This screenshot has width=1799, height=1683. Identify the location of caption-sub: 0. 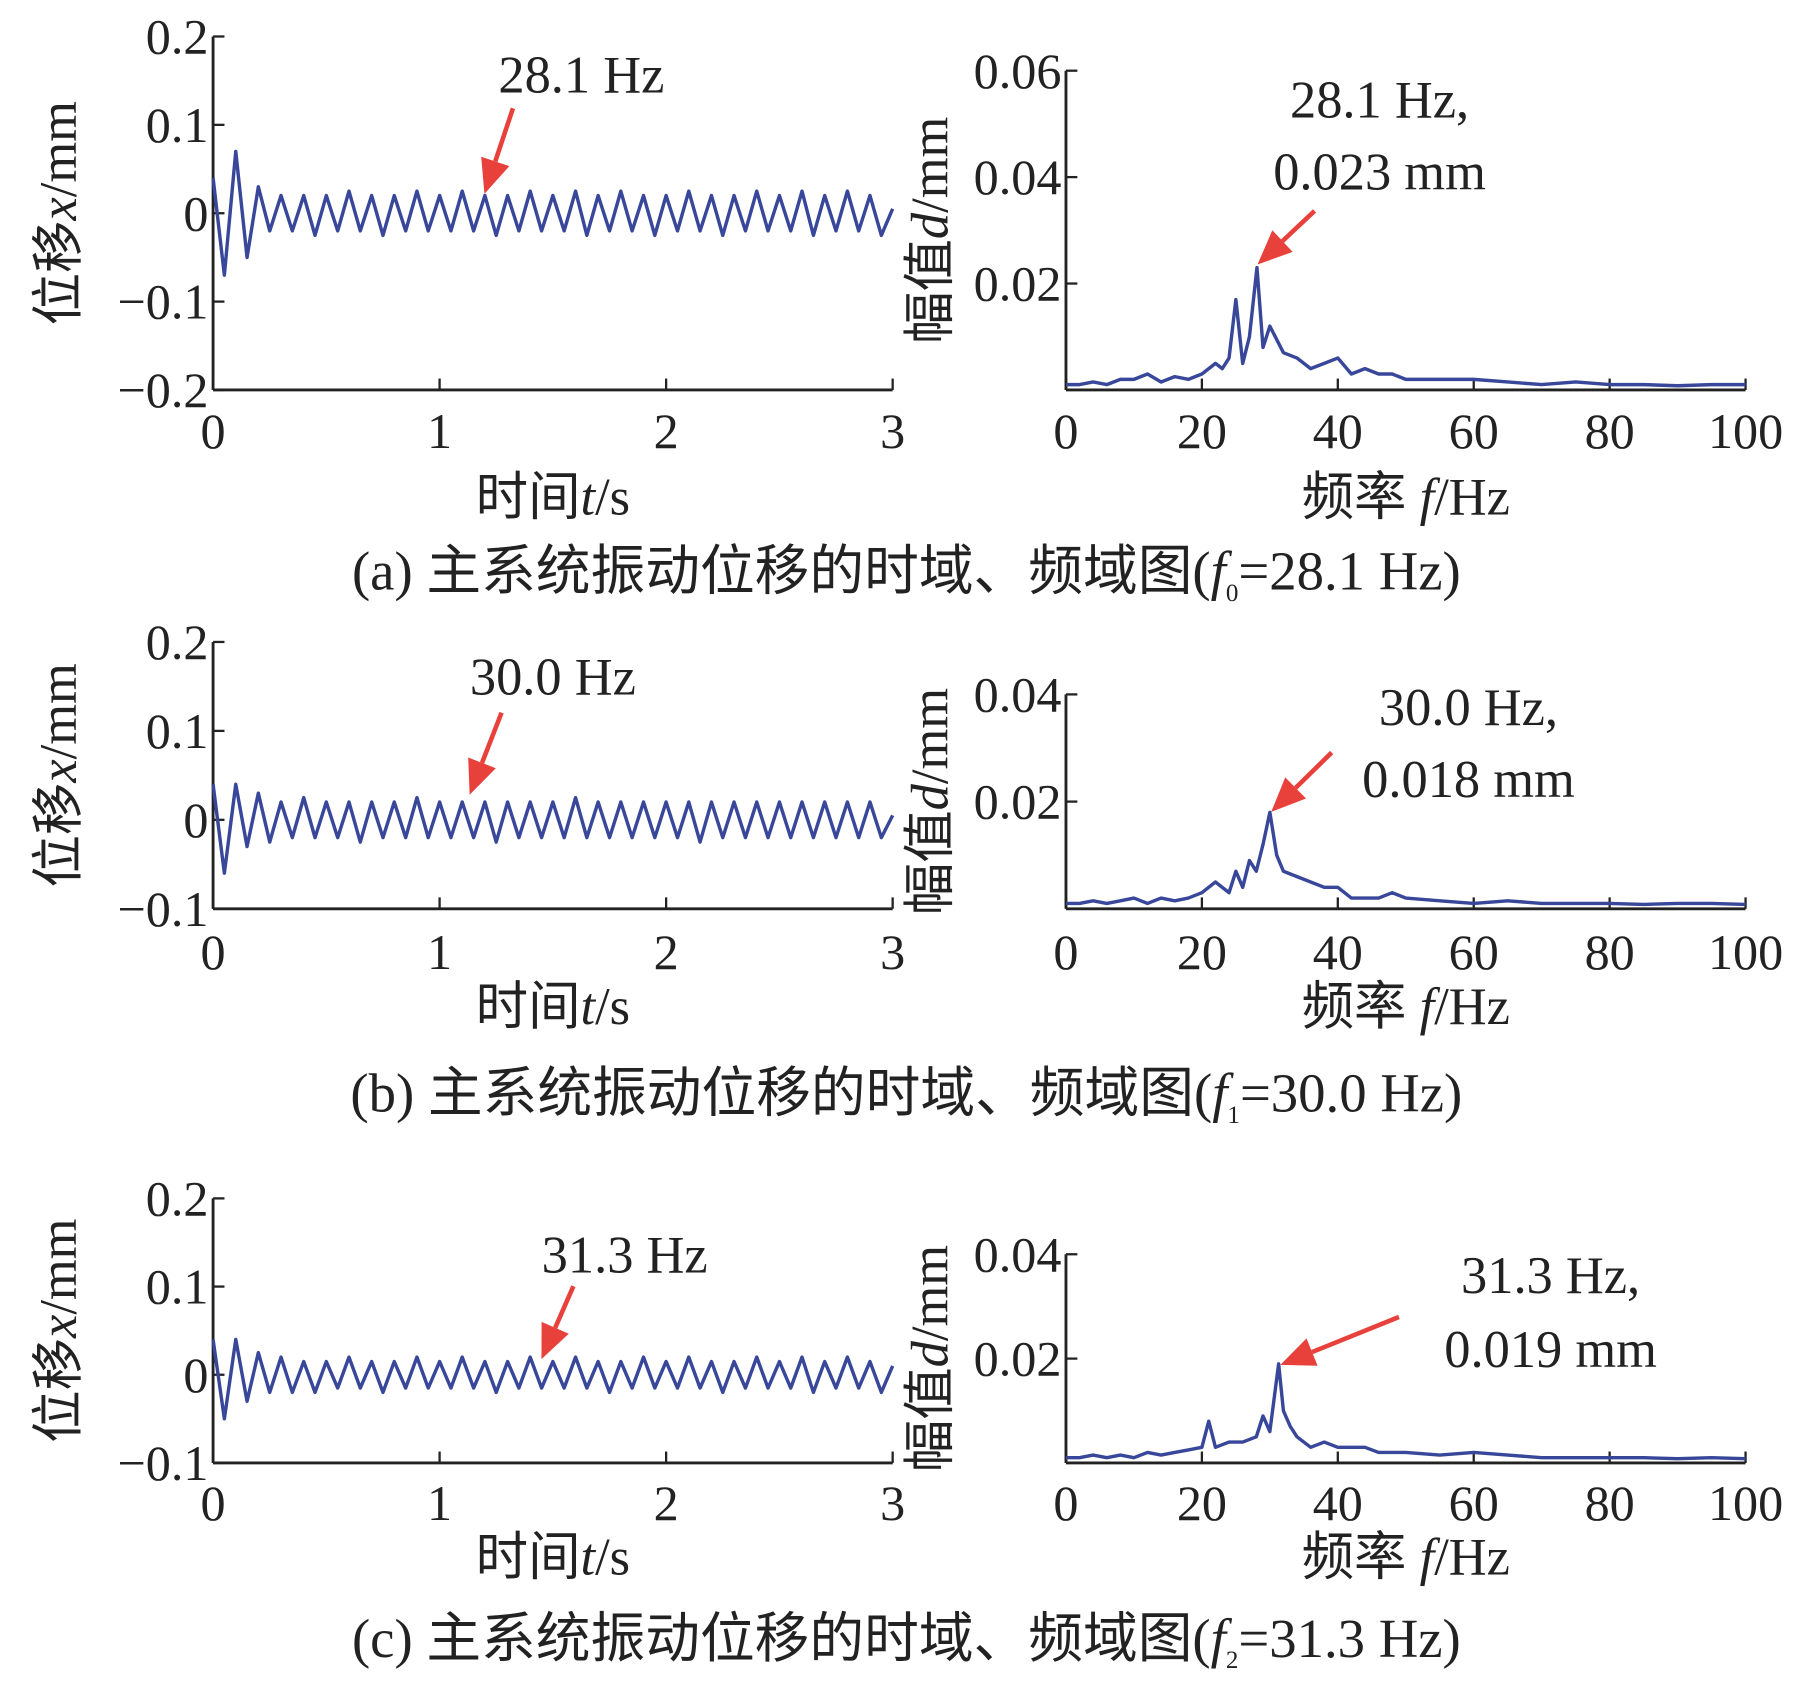
(1232, 593).